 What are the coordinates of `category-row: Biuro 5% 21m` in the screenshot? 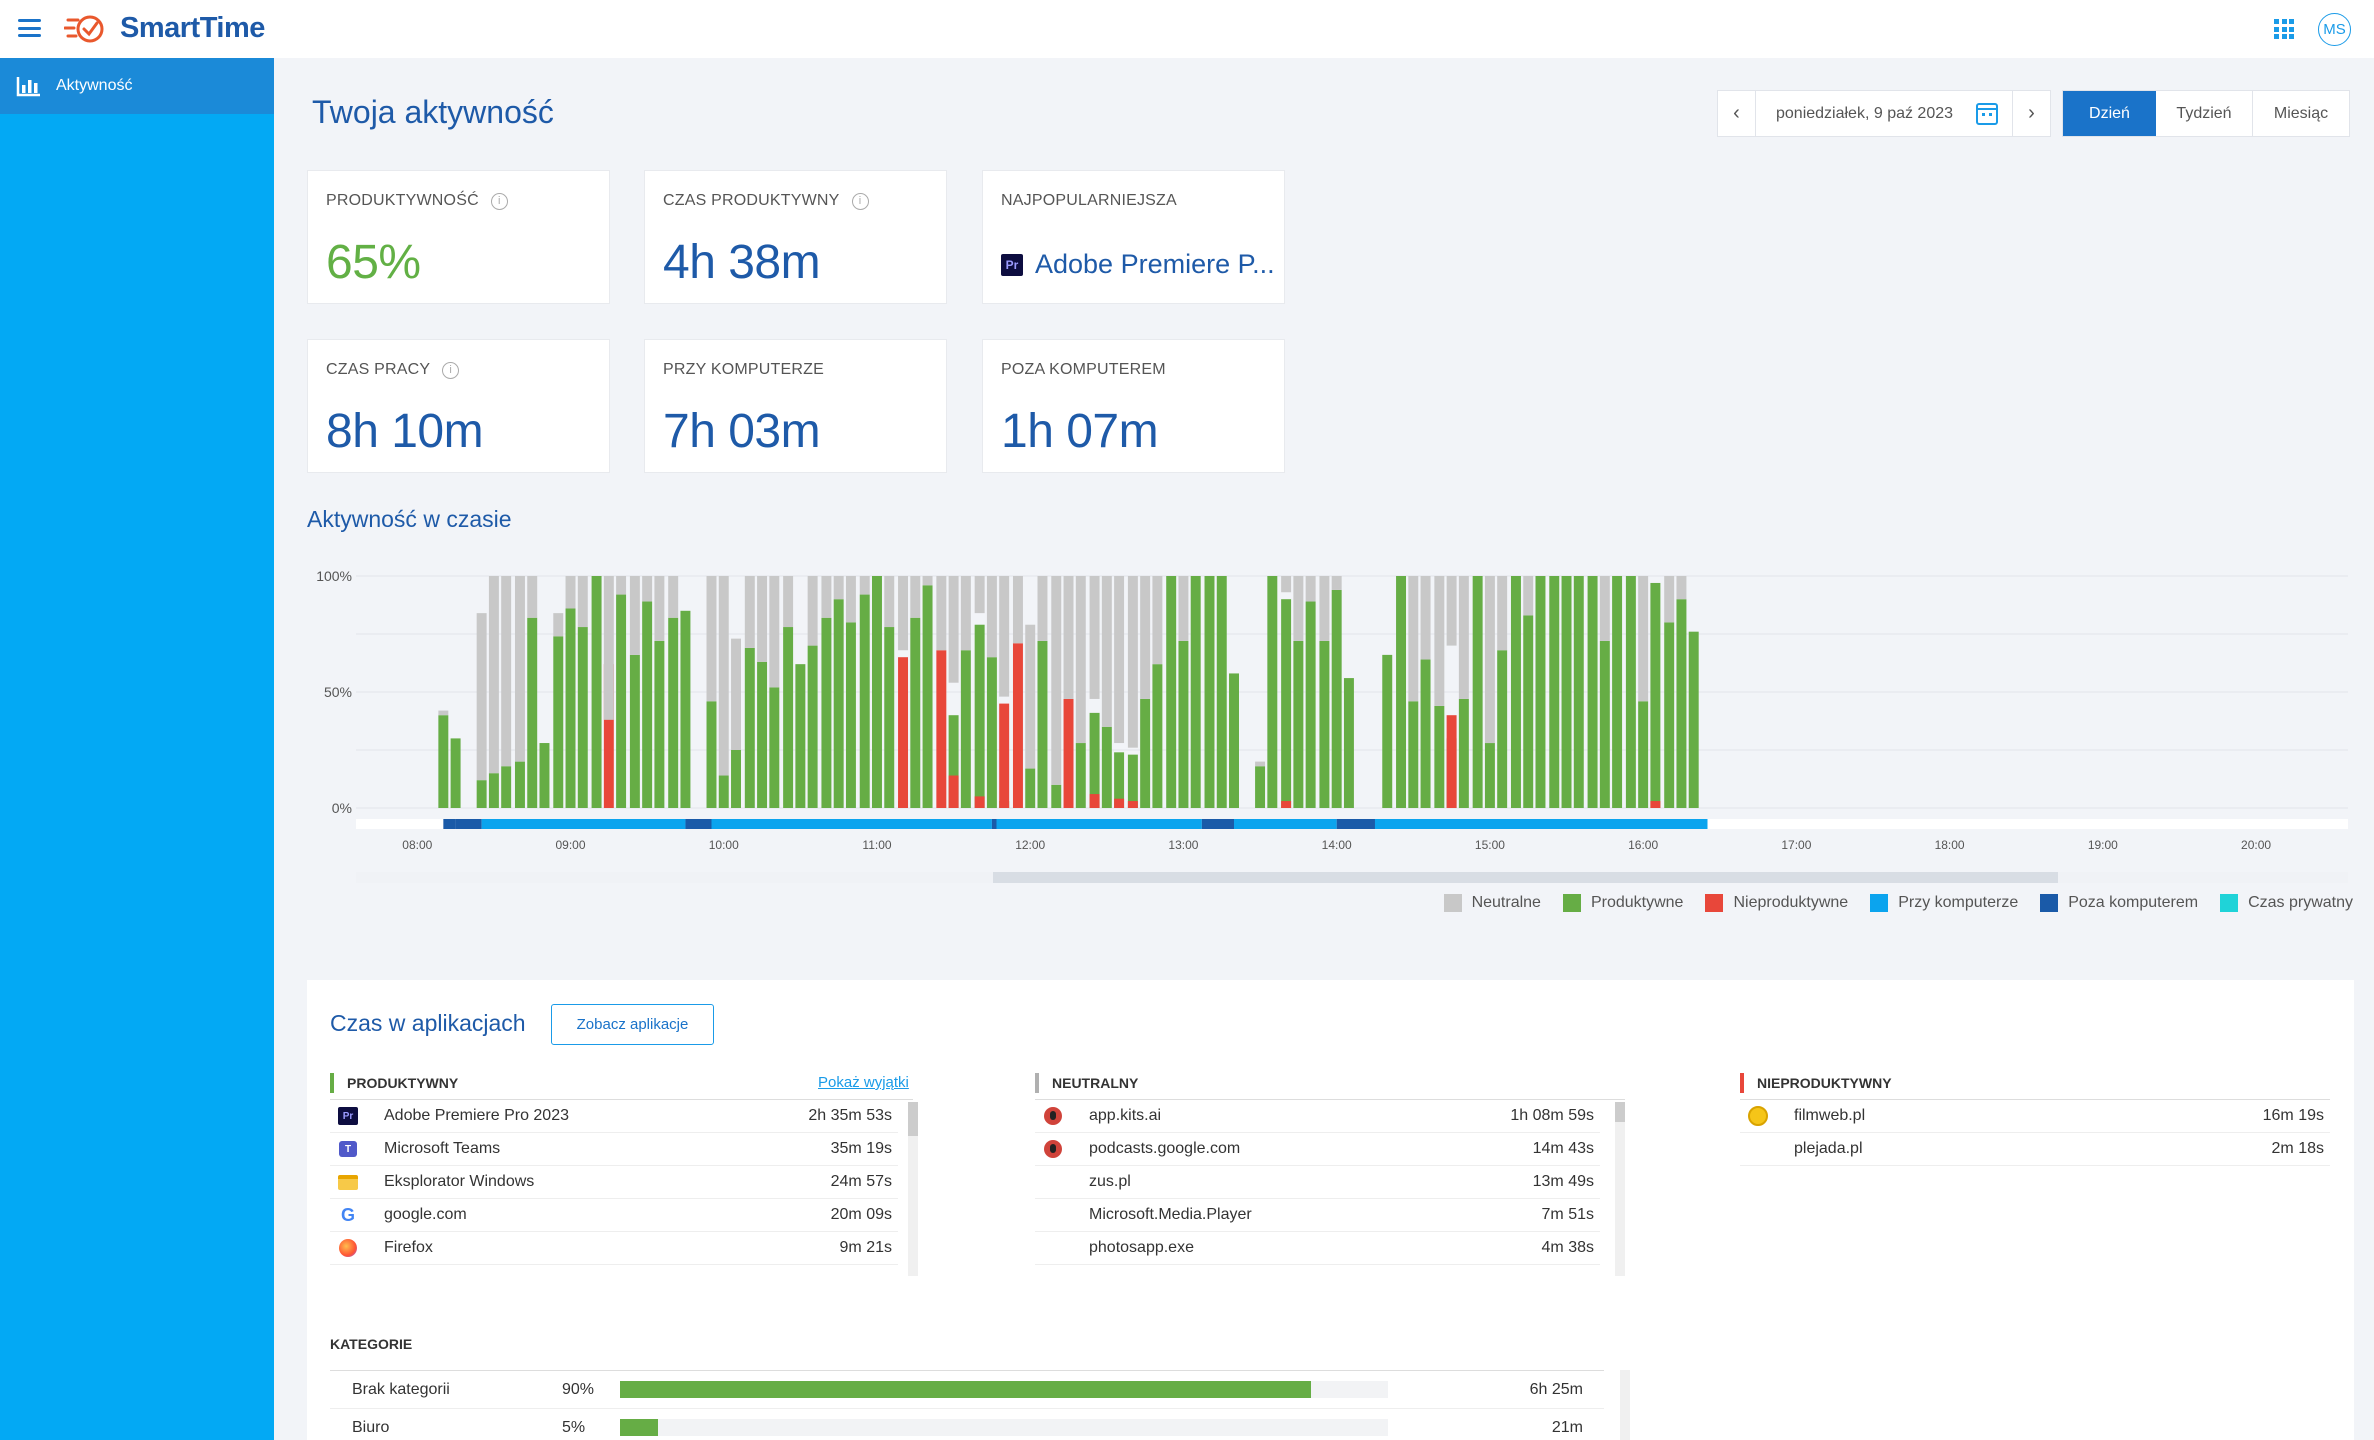 It's located at (967, 1424).